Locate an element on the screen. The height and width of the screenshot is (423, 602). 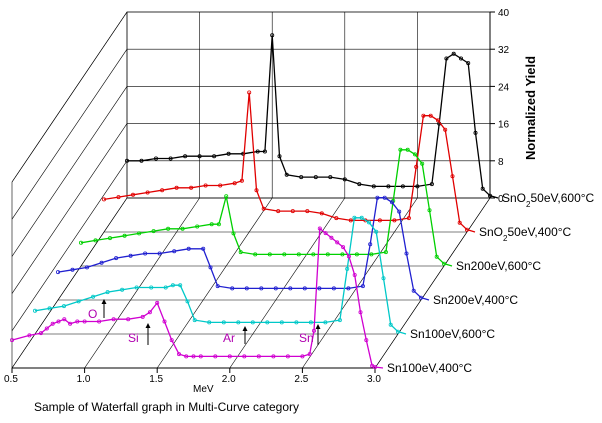
annotation-arrowhead is located at coordinates (148, 325).